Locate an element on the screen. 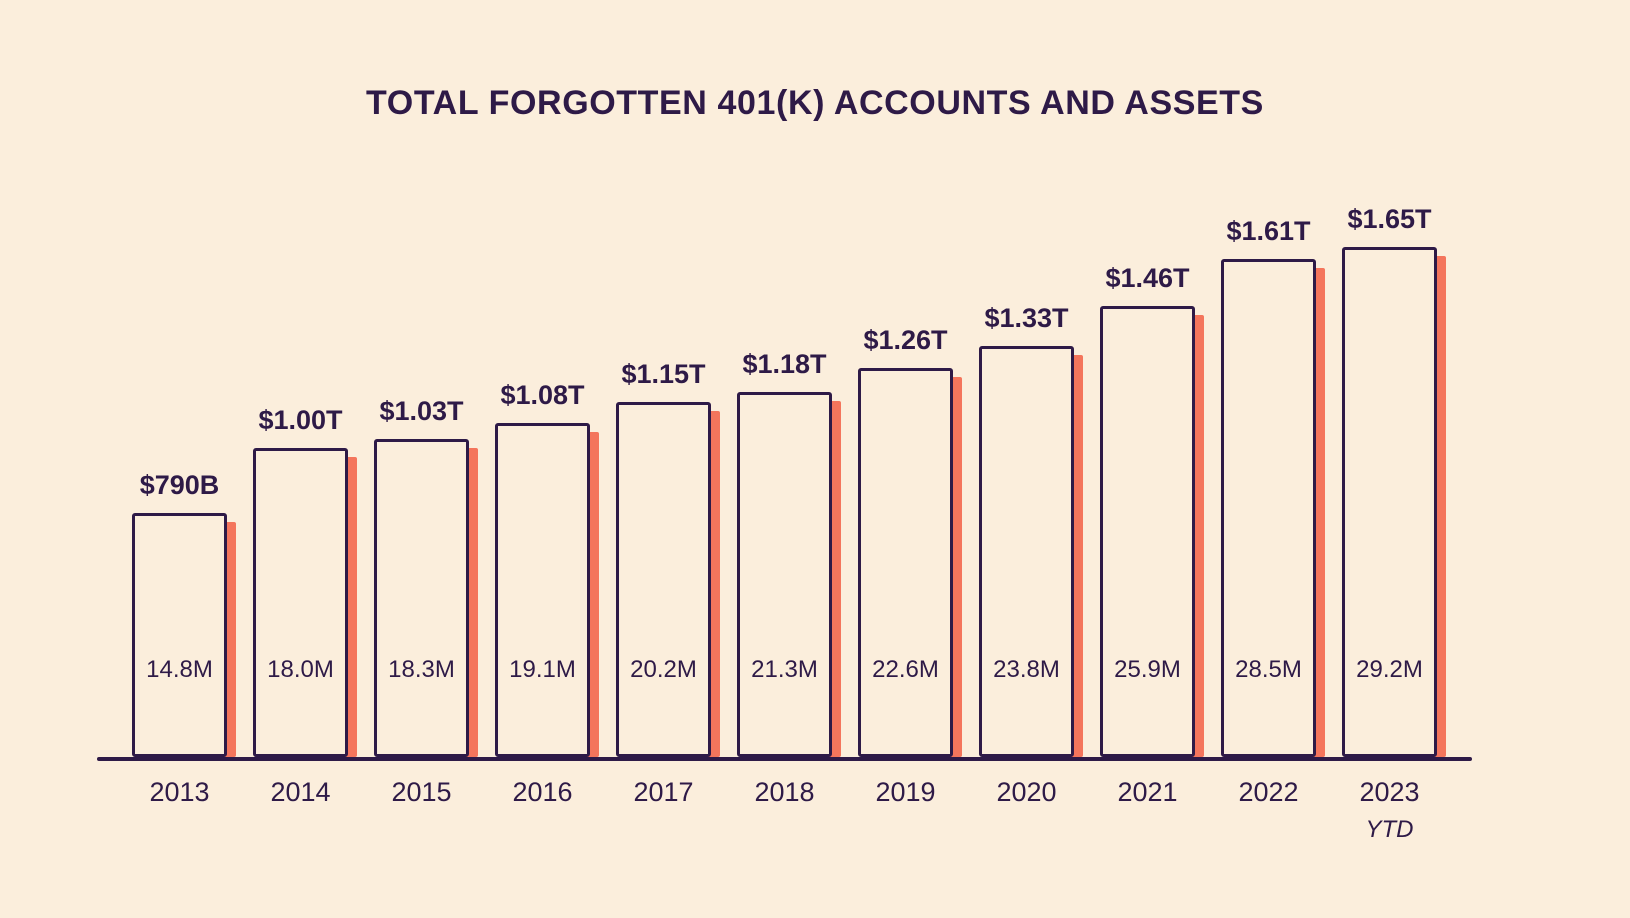 This screenshot has width=1630, height=918. x-axis-year: 2013 is located at coordinates (179, 792).